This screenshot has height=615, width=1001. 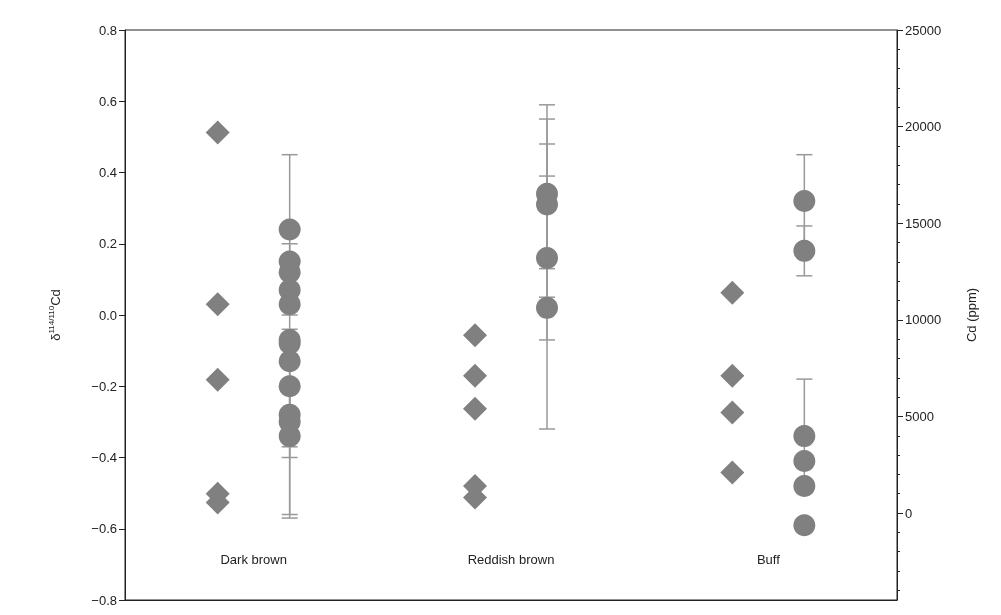 What do you see at coordinates (104, 600) in the screenshot?
I see `y-tick-label: −0.8` at bounding box center [104, 600].